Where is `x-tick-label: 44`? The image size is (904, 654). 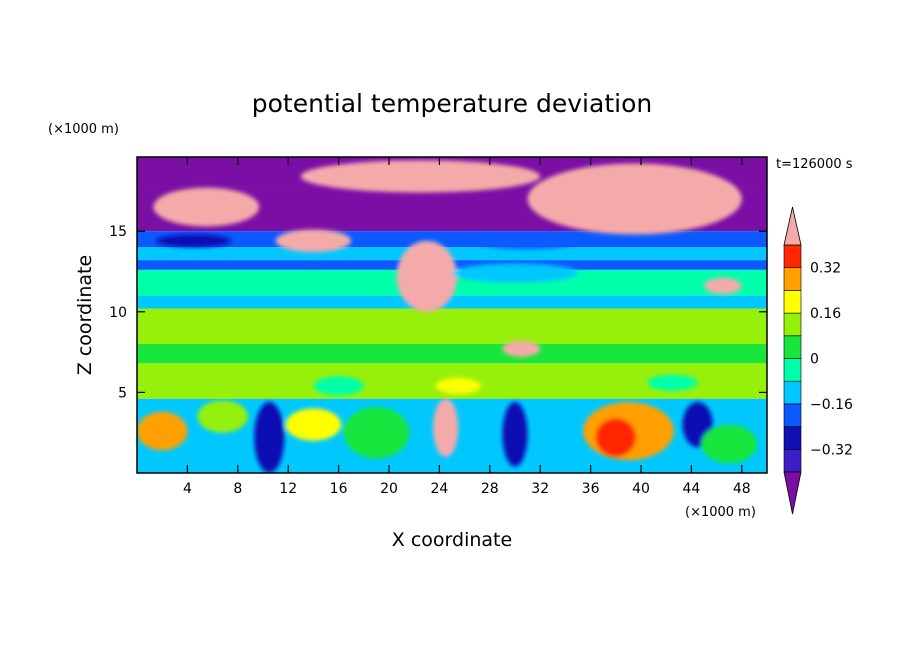
x-tick-label: 44 is located at coordinates (691, 489).